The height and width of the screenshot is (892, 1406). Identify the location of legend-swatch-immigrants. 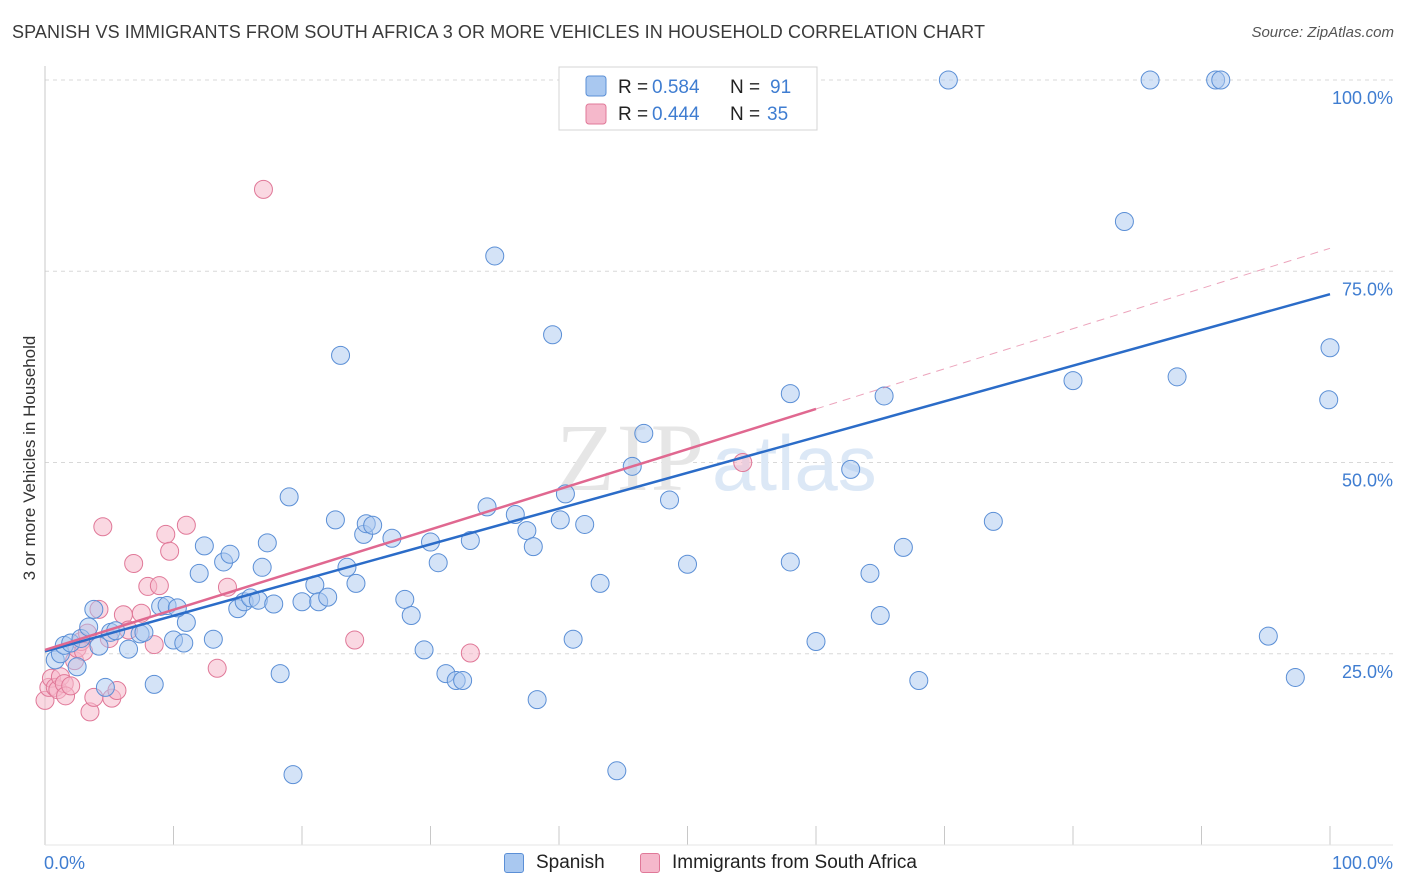
(596, 114).